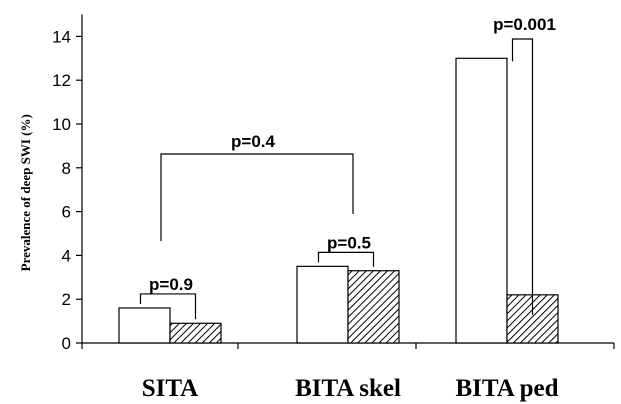  What do you see at coordinates (66, 299) in the screenshot?
I see `y-tick-label: 2` at bounding box center [66, 299].